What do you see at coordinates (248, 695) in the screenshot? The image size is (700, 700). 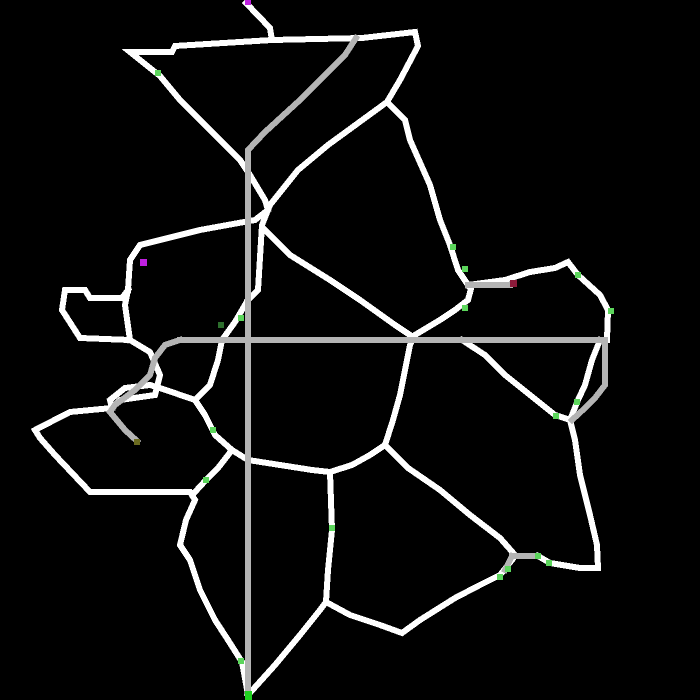 I see `start-marker` at bounding box center [248, 695].